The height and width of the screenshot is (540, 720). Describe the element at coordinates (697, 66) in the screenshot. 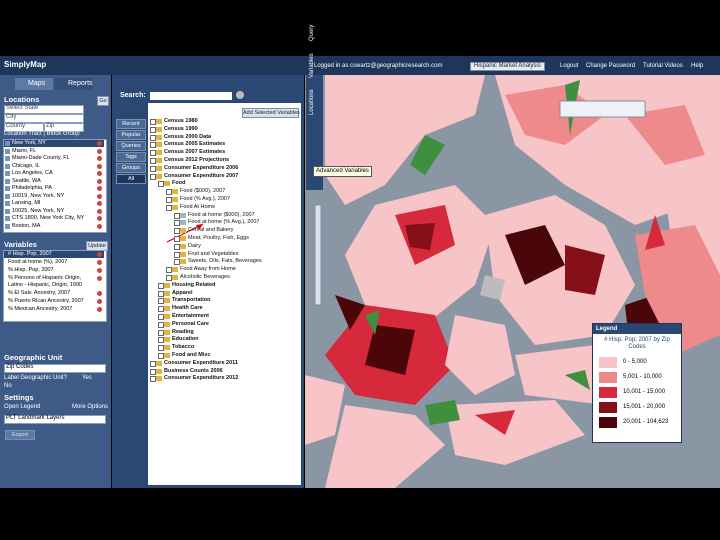

I see `header-link: Help` at that location.